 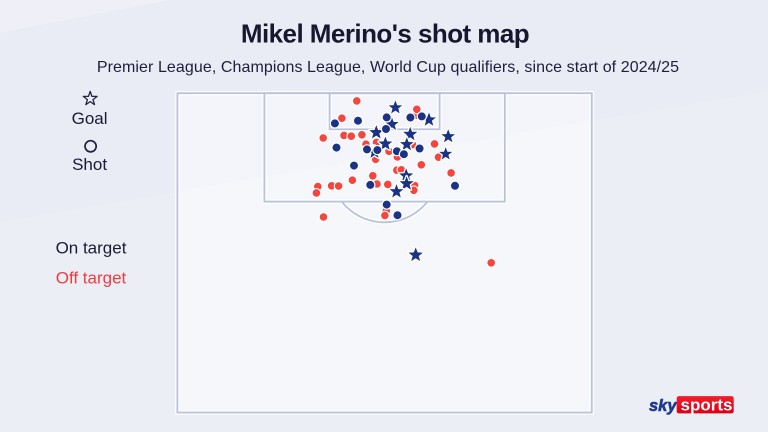 I want to click on svg-text: Goal, so click(x=90, y=118).